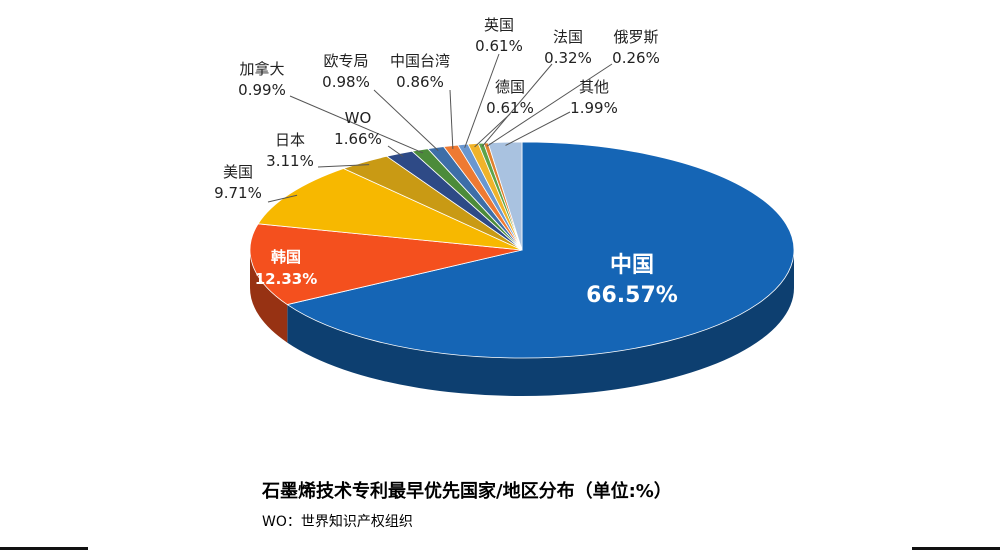  What do you see at coordinates (594, 108) in the screenshot?
I see `slice-12-value: 1.99%` at bounding box center [594, 108].